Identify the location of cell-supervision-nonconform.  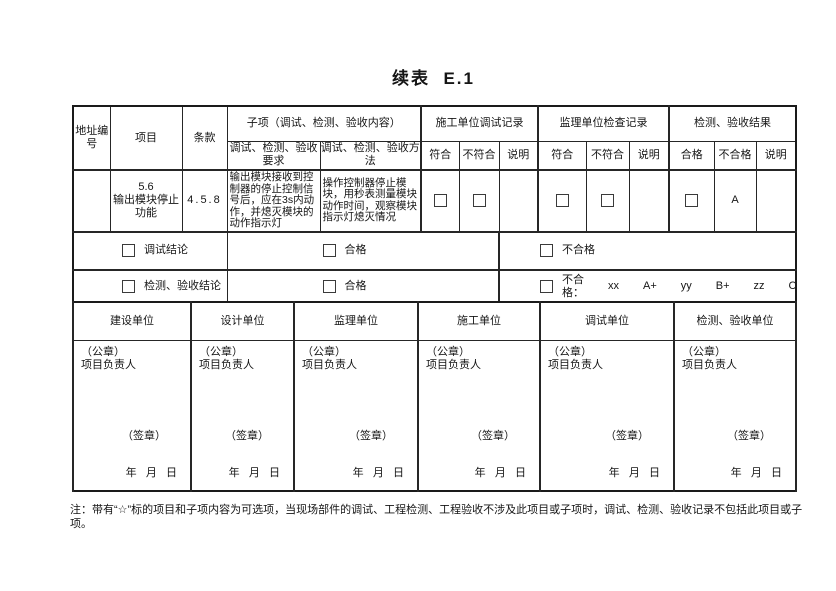
(607, 200).